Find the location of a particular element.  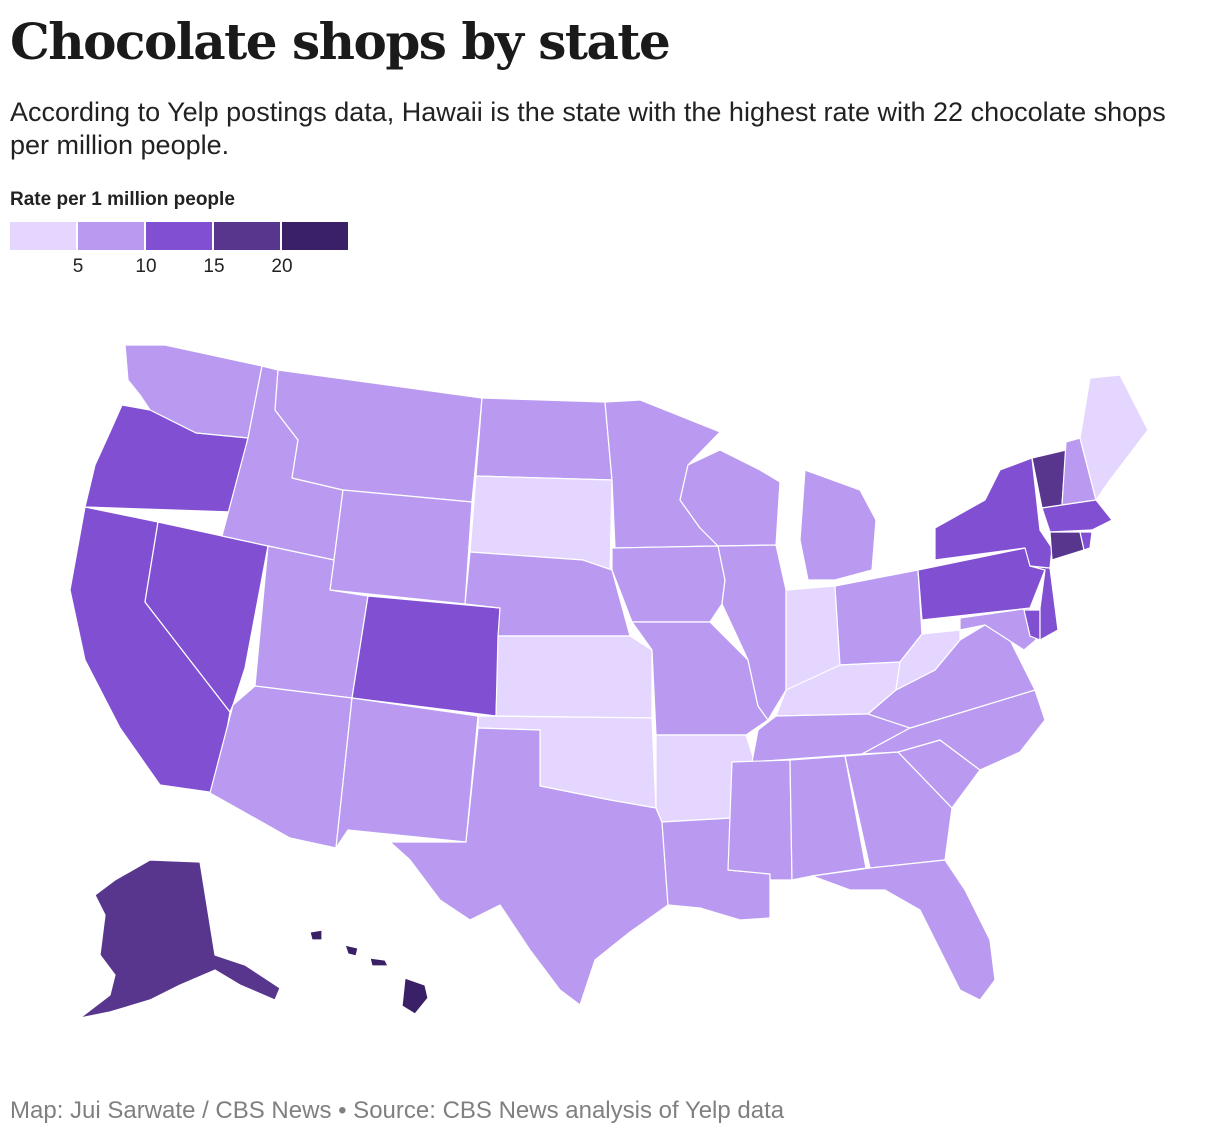

state-kansas is located at coordinates (574, 677).